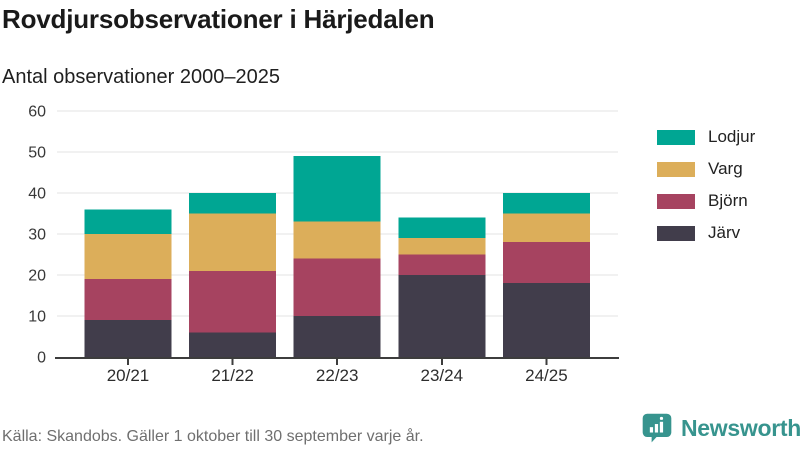  What do you see at coordinates (676, 169) in the screenshot?
I see `legend-swatch-varg` at bounding box center [676, 169].